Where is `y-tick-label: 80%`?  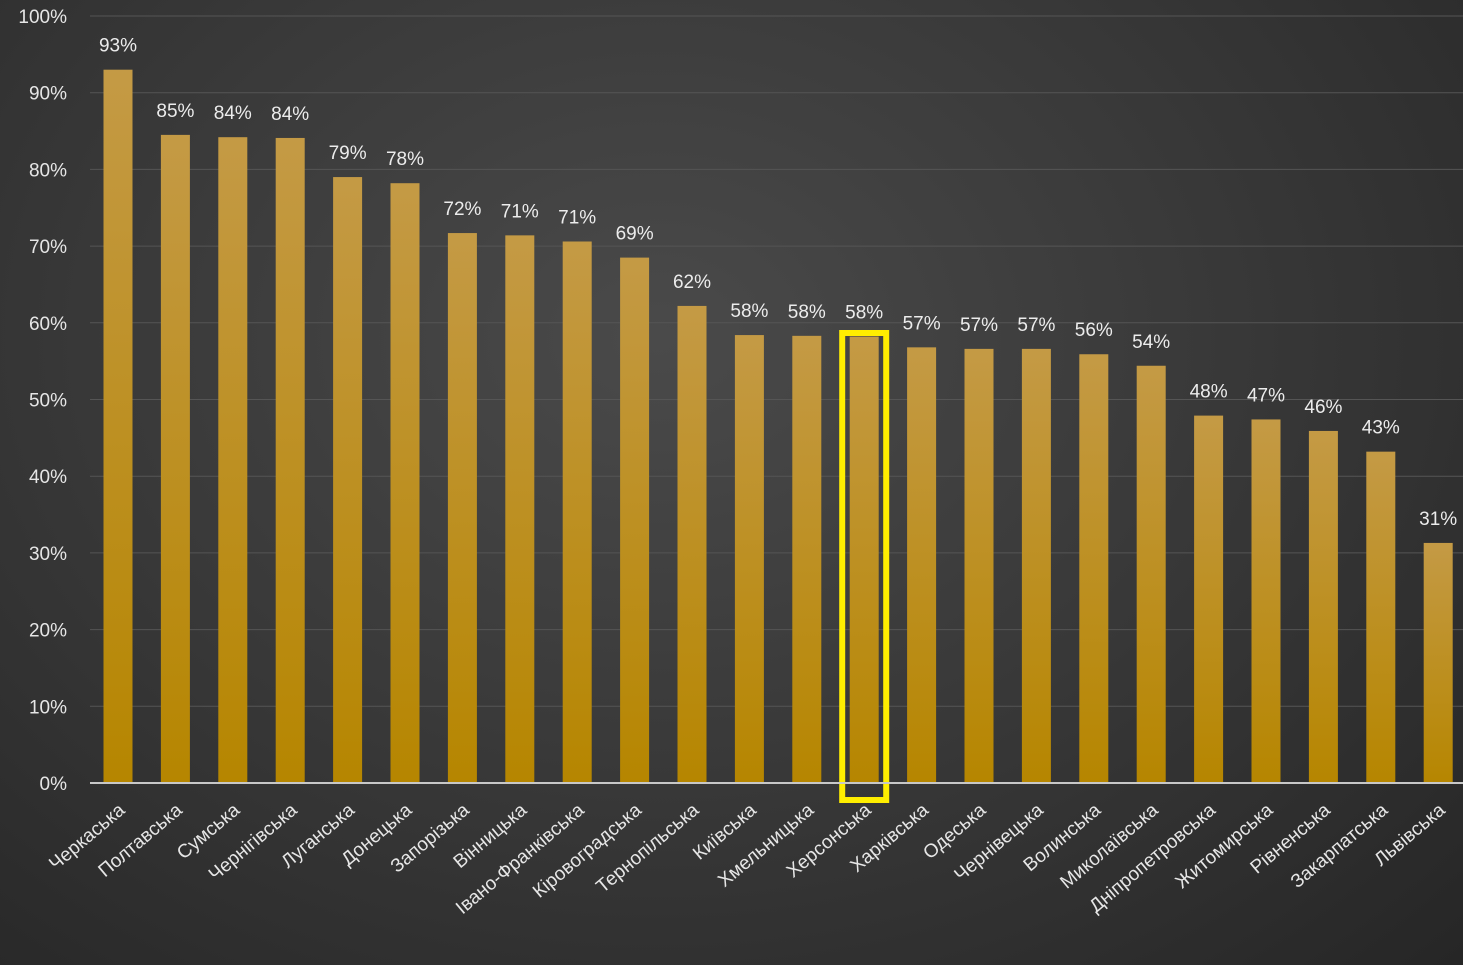
y-tick-label: 80% is located at coordinates (48, 170).